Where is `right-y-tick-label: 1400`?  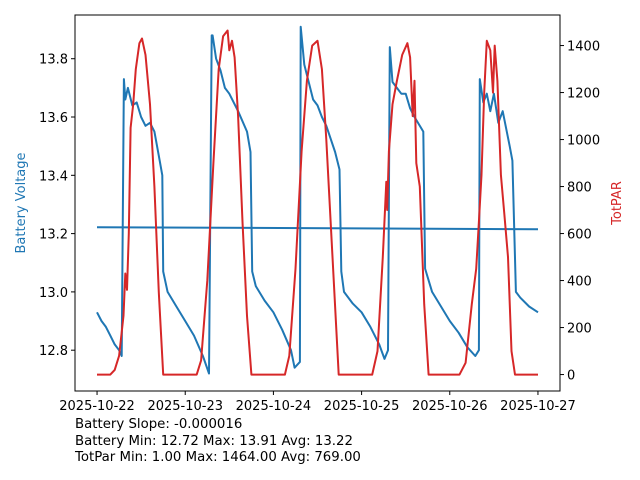 right-y-tick-label: 1400 is located at coordinates (583, 47).